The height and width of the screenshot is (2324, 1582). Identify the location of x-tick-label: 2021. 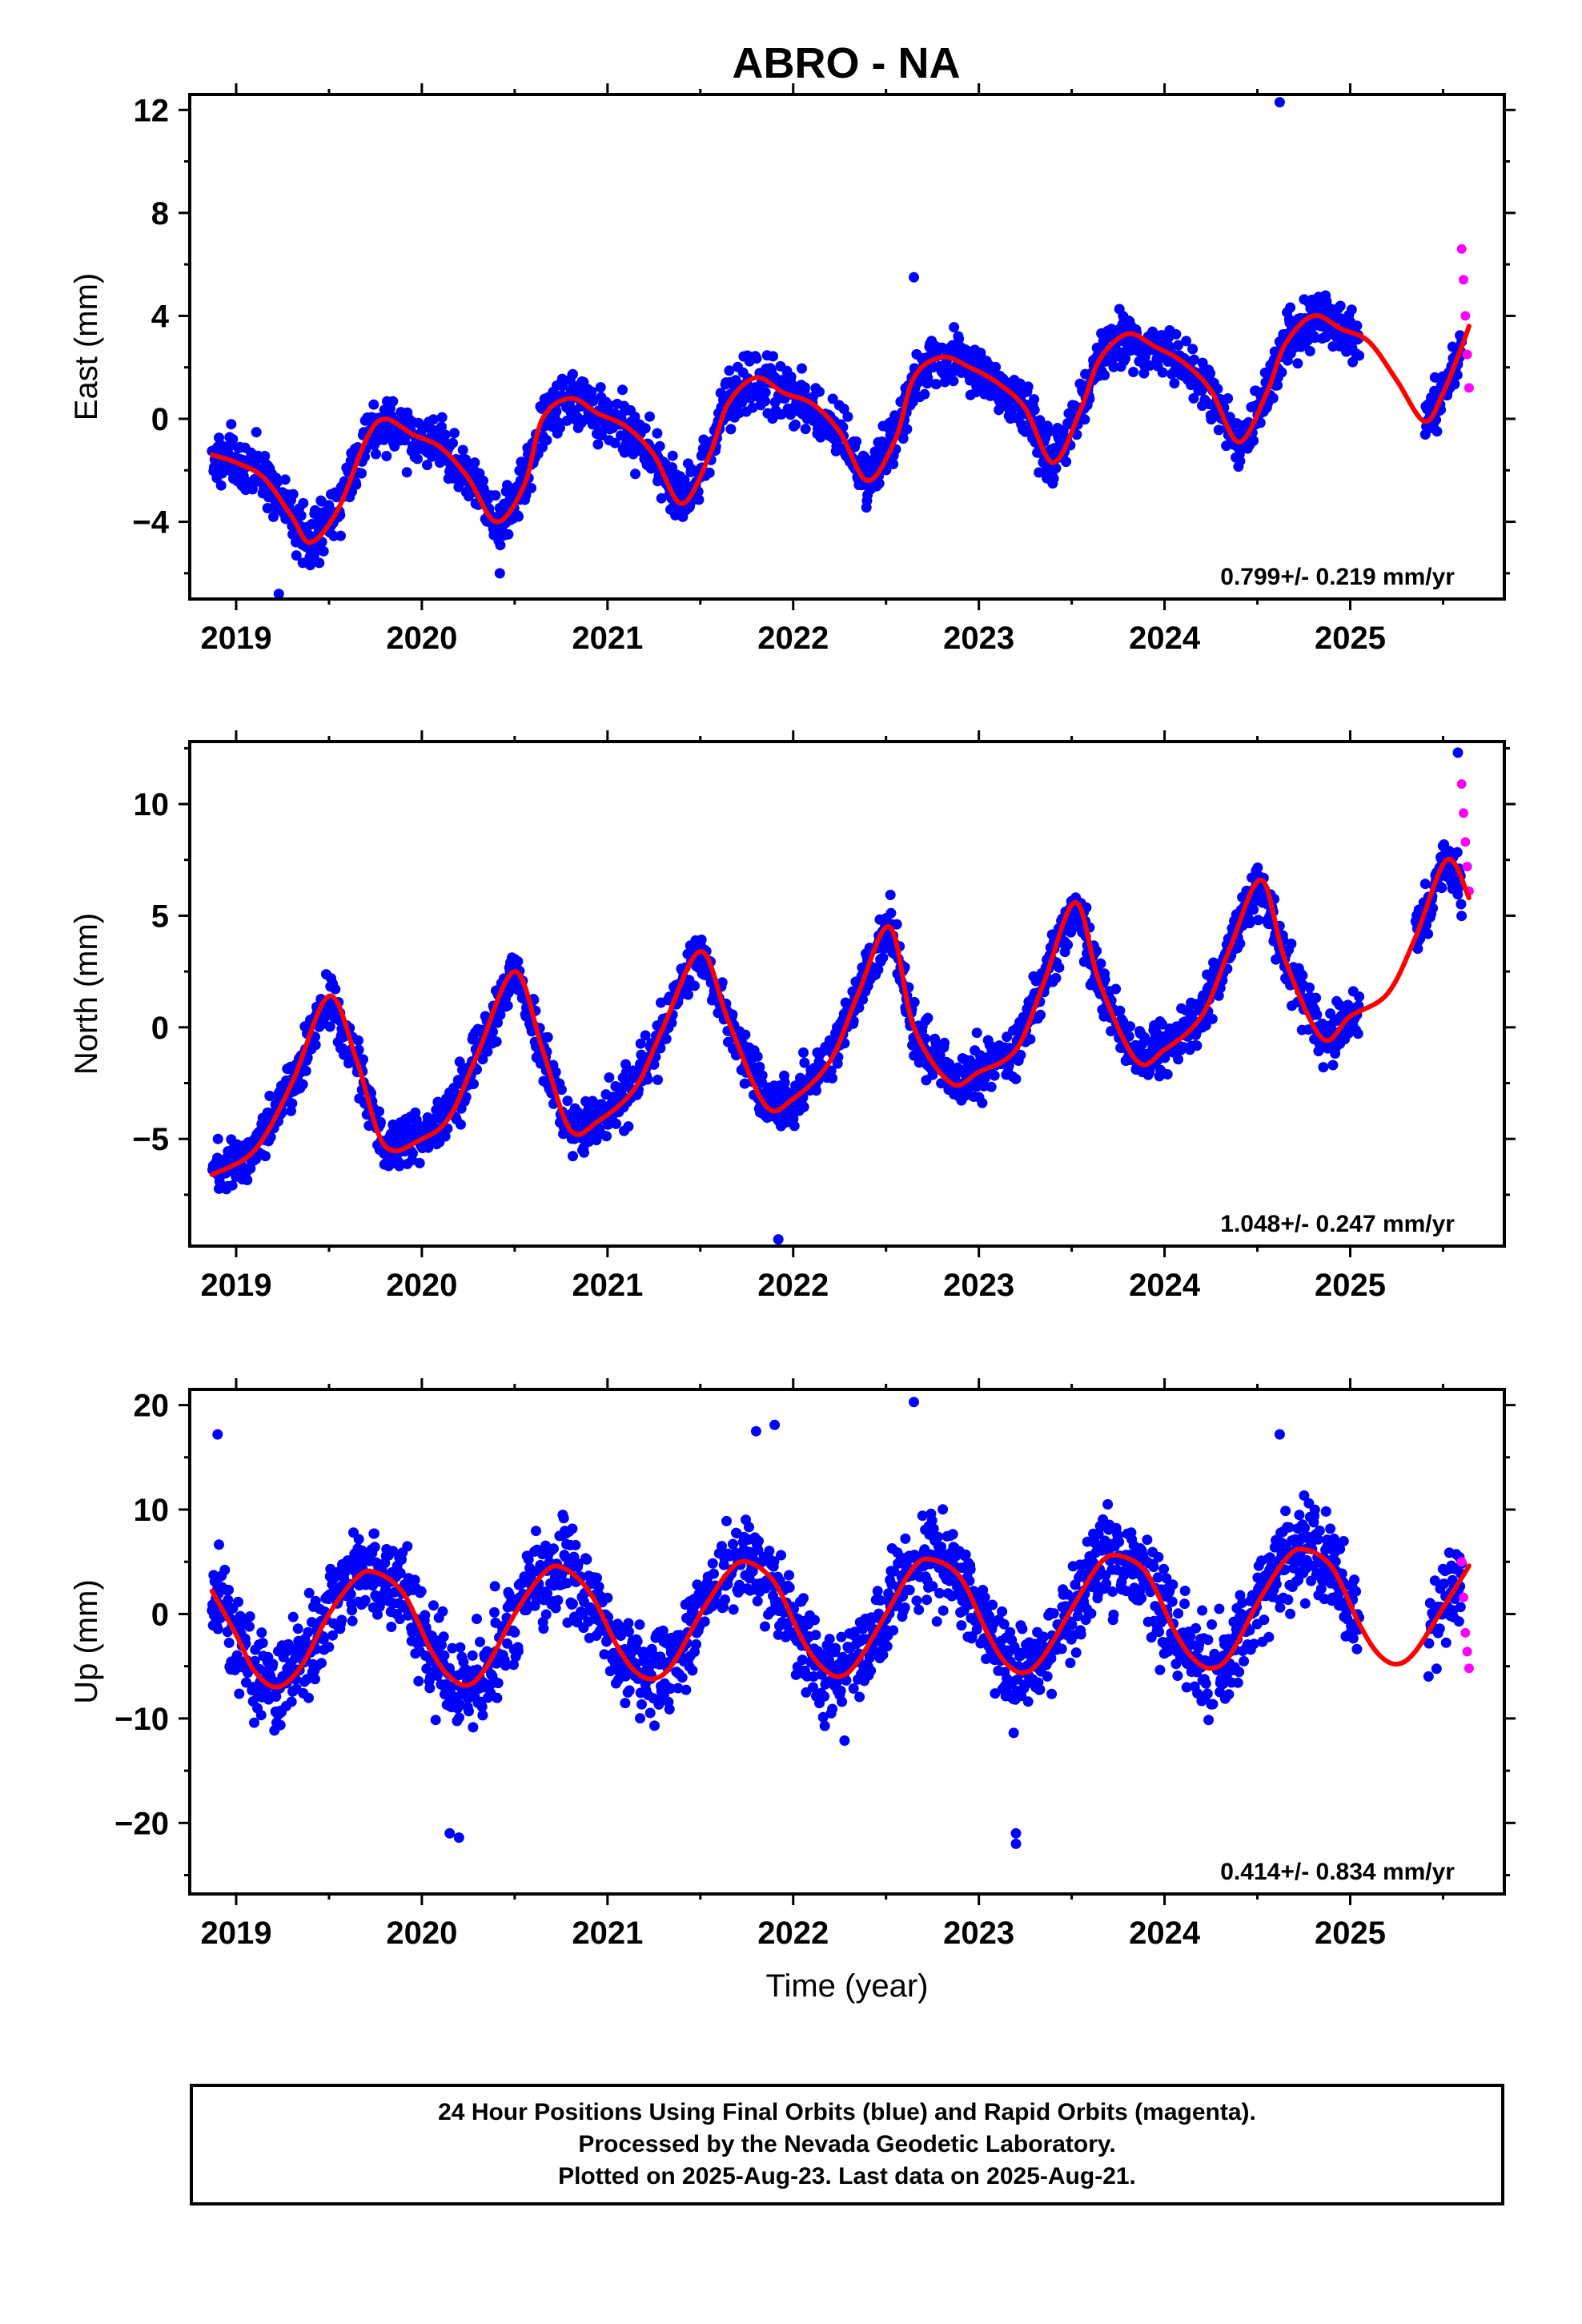
(607, 1285).